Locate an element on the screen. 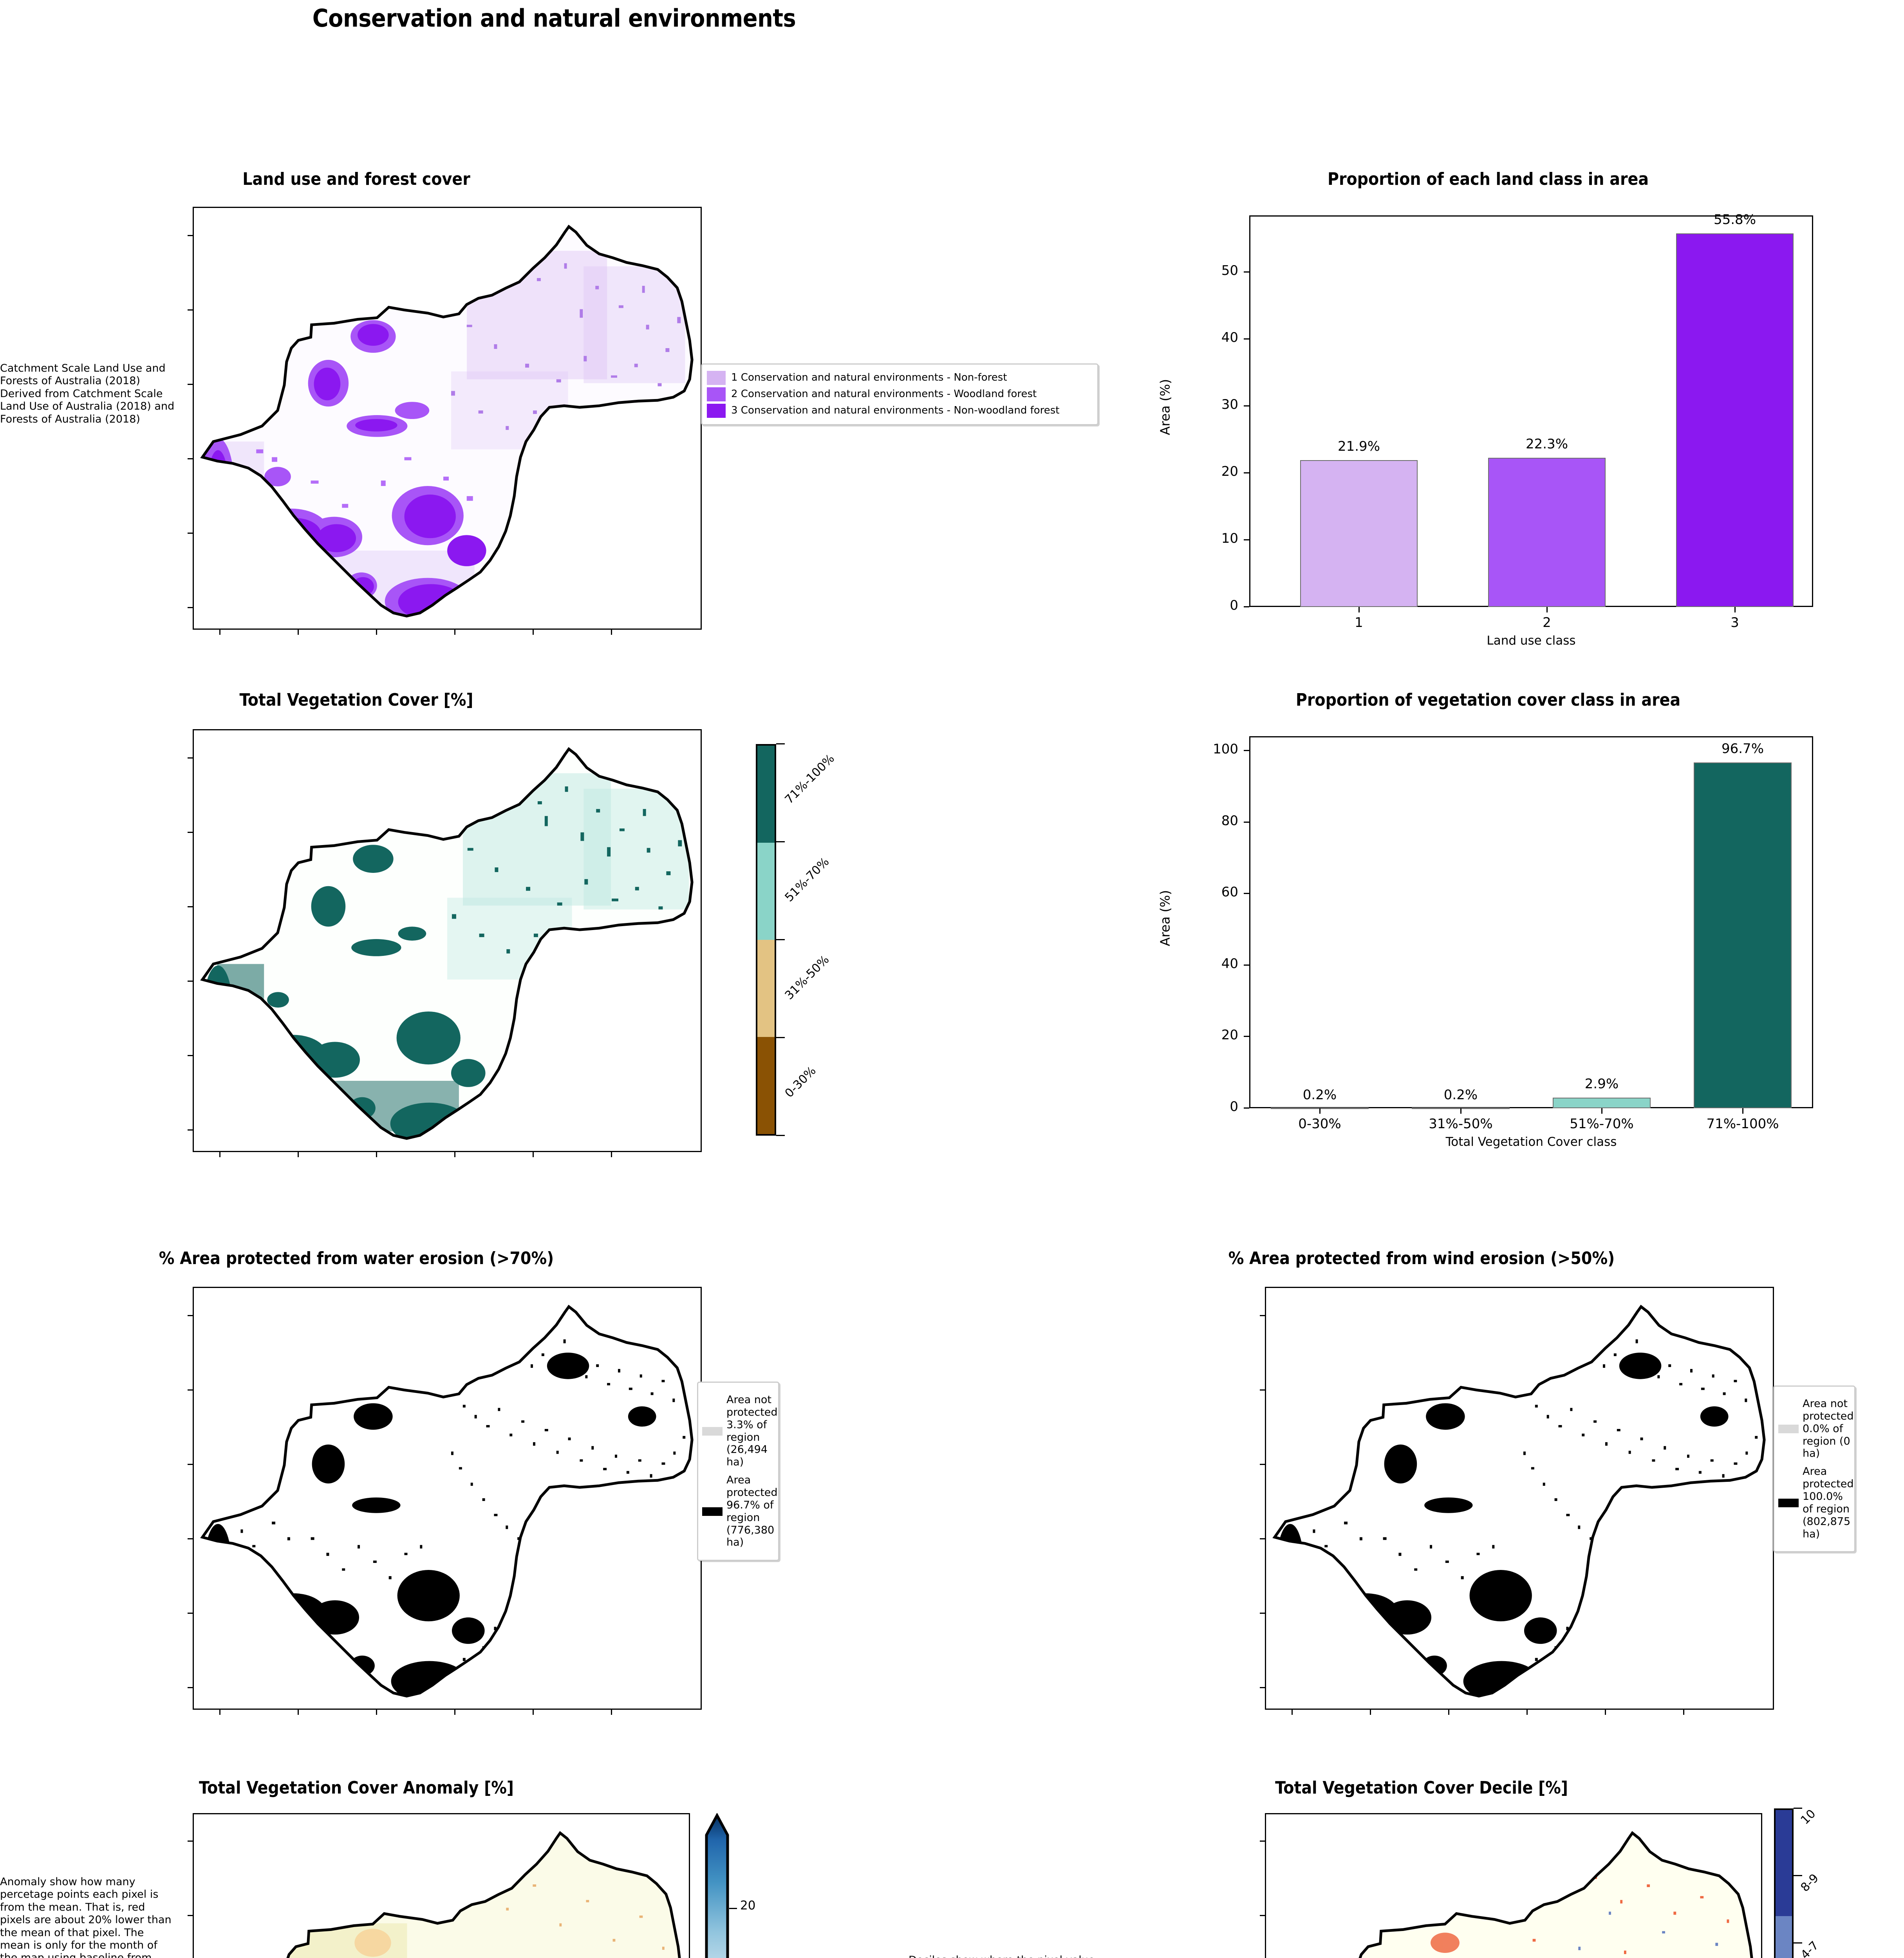 Image resolution: width=1904 pixels, height=1958 pixels. anomaly-colorbar-gradient is located at coordinates (717, 1885).